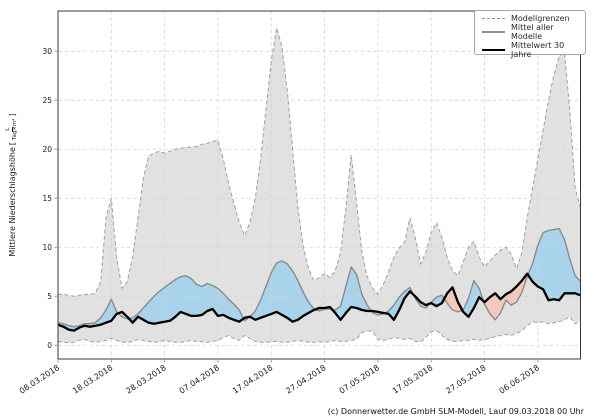  Describe the element at coordinates (49, 296) in the screenshot. I see `y-tick-label: 5` at that location.